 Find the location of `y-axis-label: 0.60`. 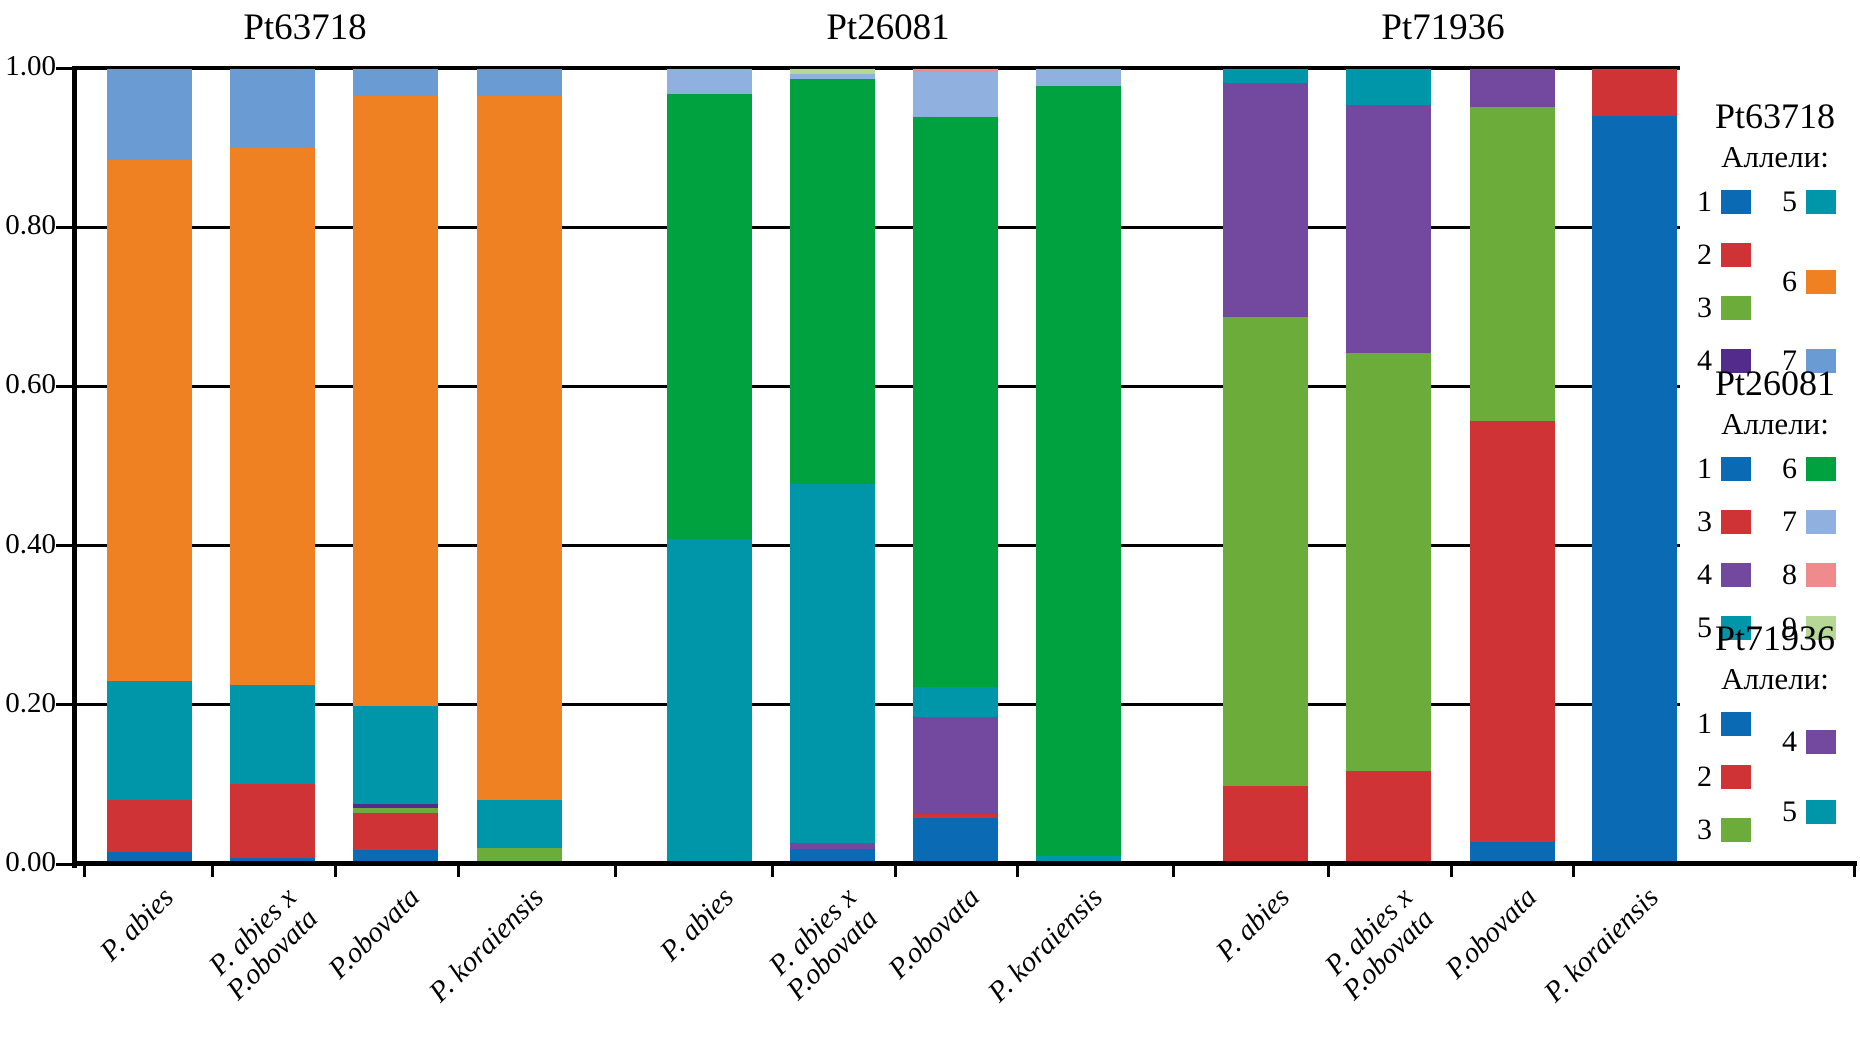

y-axis-label: 0.60 is located at coordinates (30, 384).